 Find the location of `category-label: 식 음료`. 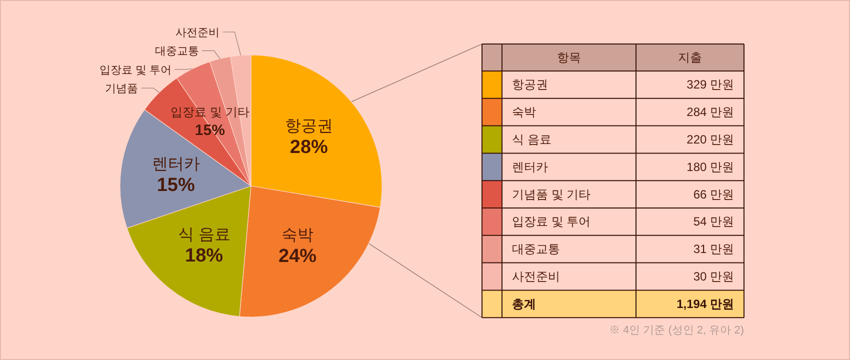

category-label: 식 음료 is located at coordinates (532, 139).